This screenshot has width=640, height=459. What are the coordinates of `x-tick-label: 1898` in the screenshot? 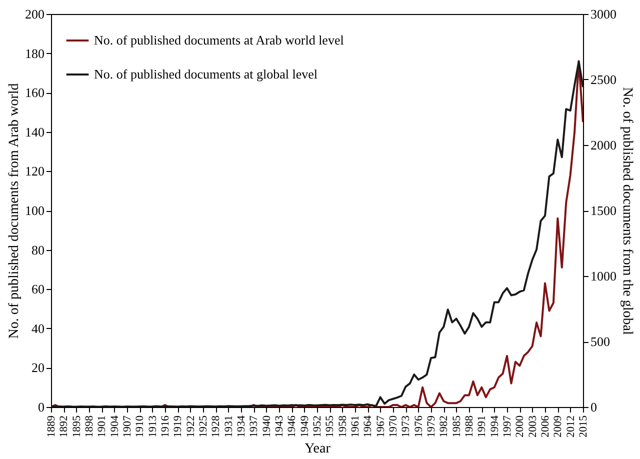 It's located at (90, 426).